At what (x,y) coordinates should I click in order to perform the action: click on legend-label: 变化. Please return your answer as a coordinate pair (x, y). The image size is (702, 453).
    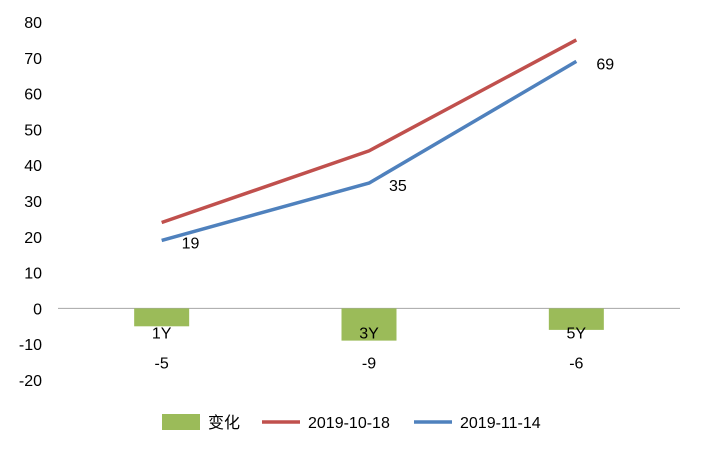
    Looking at the image, I should click on (224, 423).